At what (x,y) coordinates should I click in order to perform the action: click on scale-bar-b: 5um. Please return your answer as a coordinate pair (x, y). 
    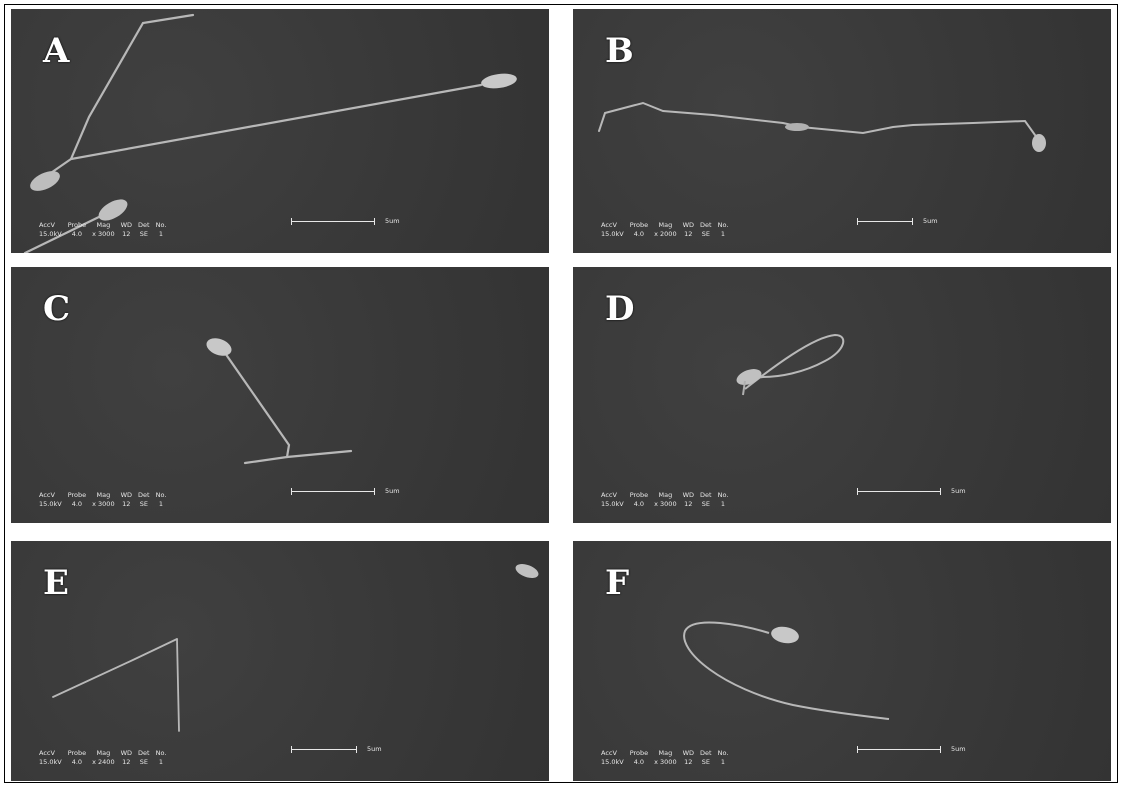
    Looking at the image, I should click on (897, 221).